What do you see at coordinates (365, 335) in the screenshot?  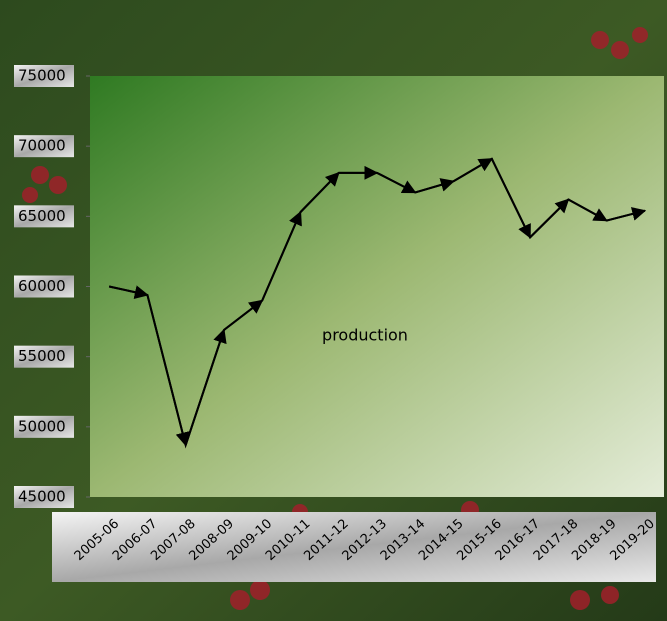 I see `series-label: production` at bounding box center [365, 335].